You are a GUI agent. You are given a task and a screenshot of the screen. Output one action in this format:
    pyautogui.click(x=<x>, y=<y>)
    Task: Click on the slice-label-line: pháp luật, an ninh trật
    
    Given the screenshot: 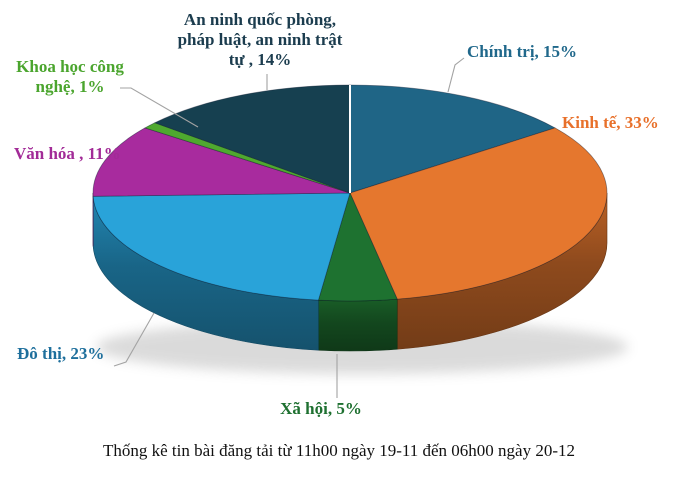 What is the action you would take?
    pyautogui.click(x=260, y=39)
    